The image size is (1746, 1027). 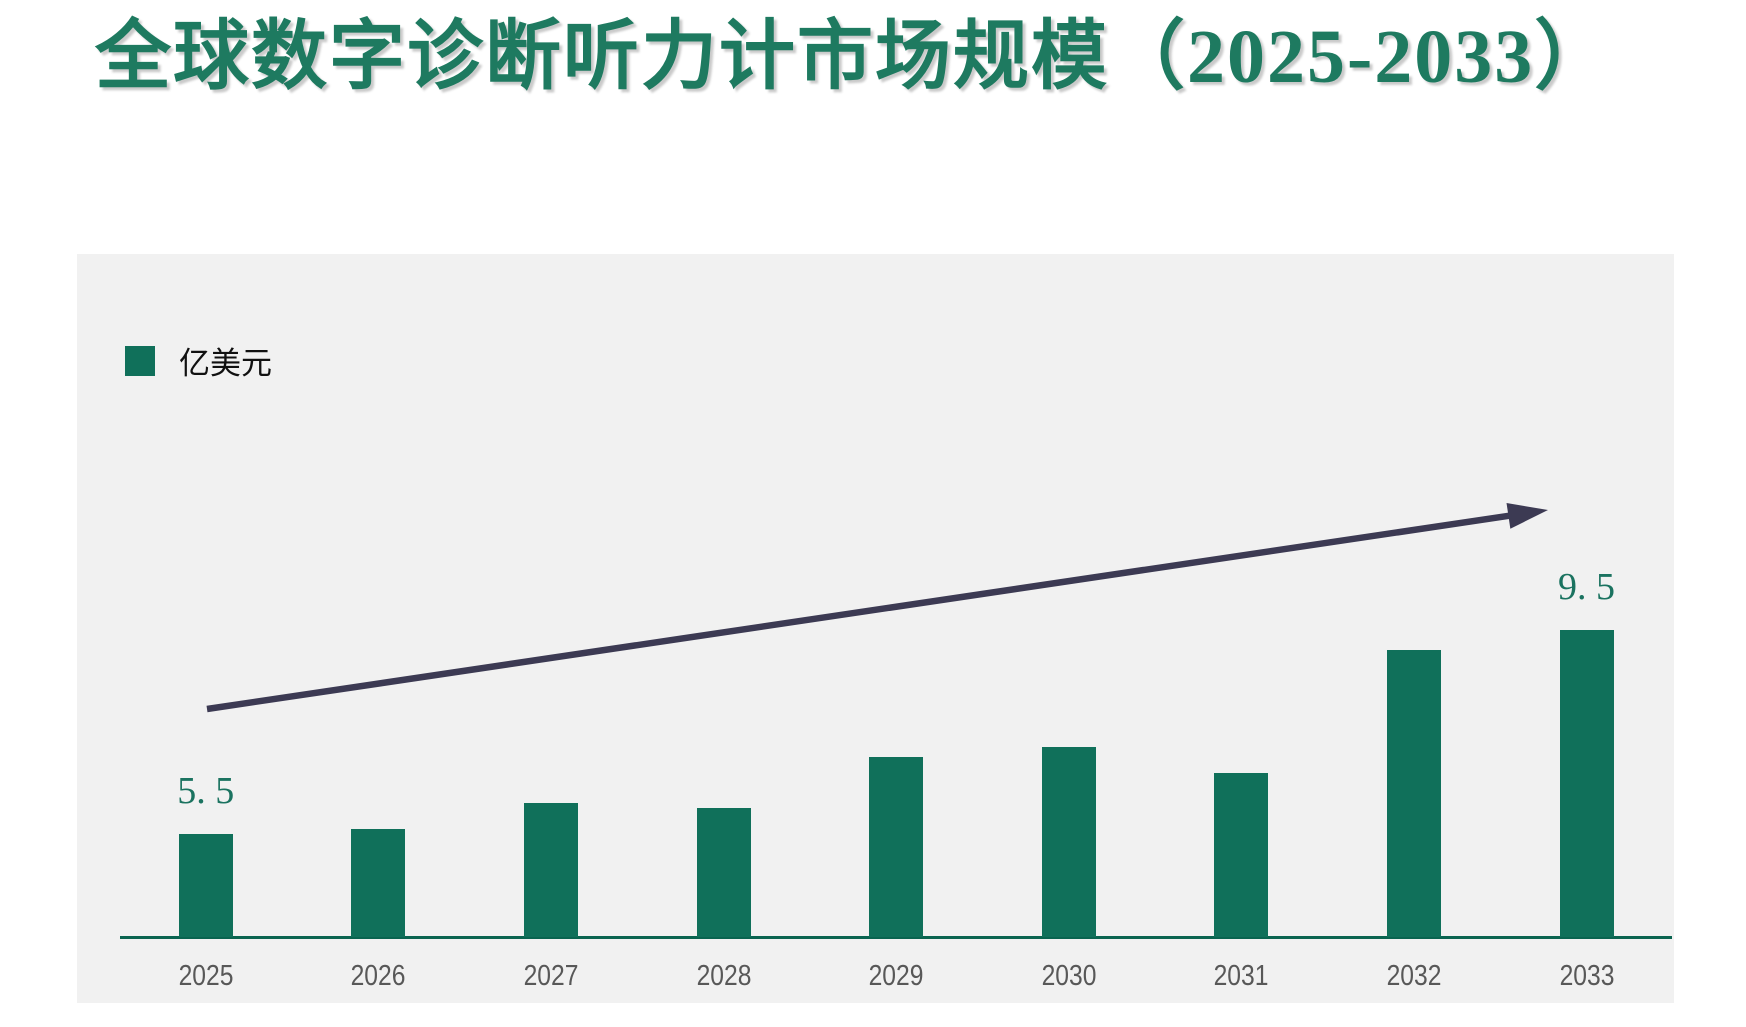 What do you see at coordinates (1414, 976) in the screenshot?
I see `x-tick-2032: 2032` at bounding box center [1414, 976].